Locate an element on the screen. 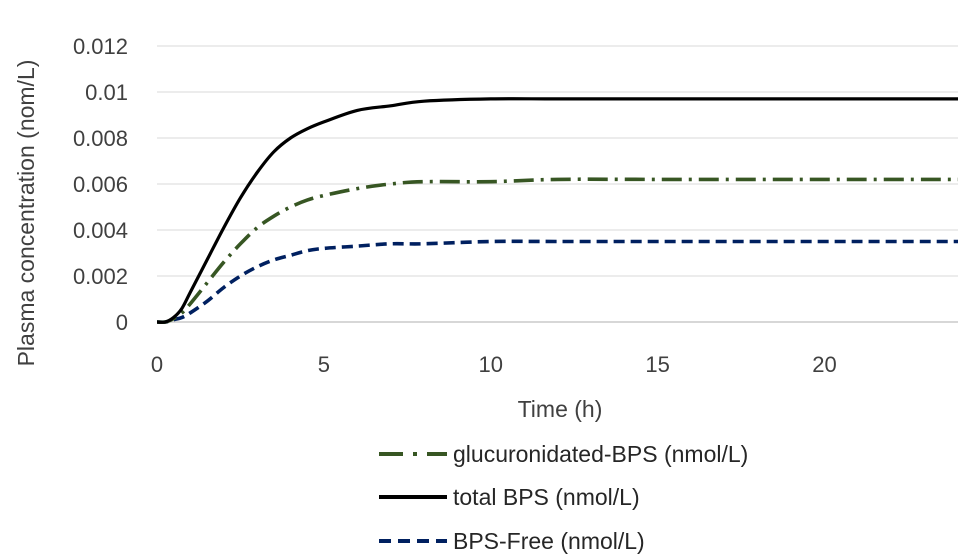 This screenshot has height=556, width=958. y-axis-ticks: 0 0.002 0.004 0.006 0.008 0.01 0.012 is located at coordinates (100, 184).